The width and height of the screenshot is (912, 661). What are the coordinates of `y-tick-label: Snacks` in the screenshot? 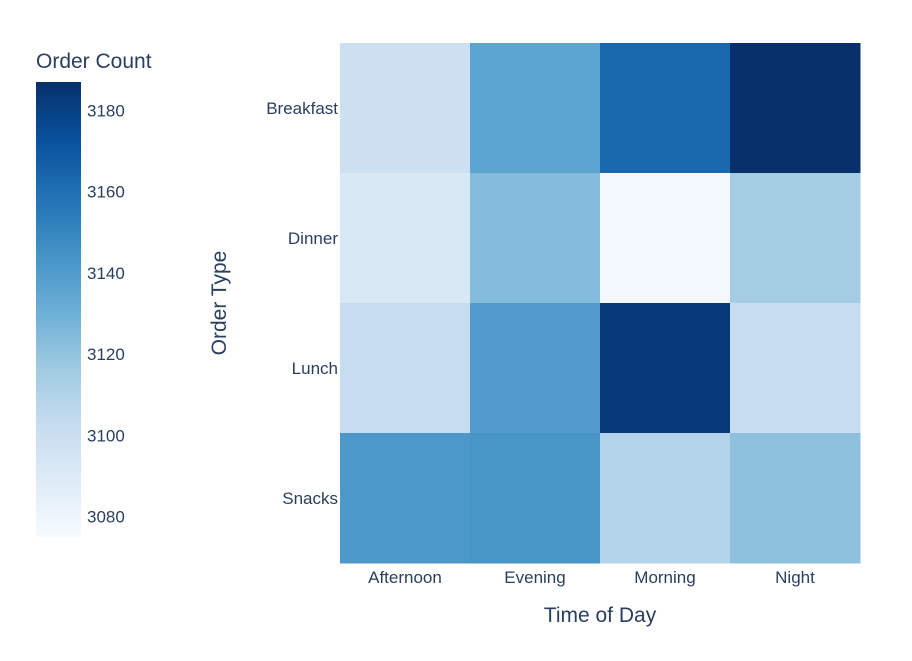 It's located at (310, 498).